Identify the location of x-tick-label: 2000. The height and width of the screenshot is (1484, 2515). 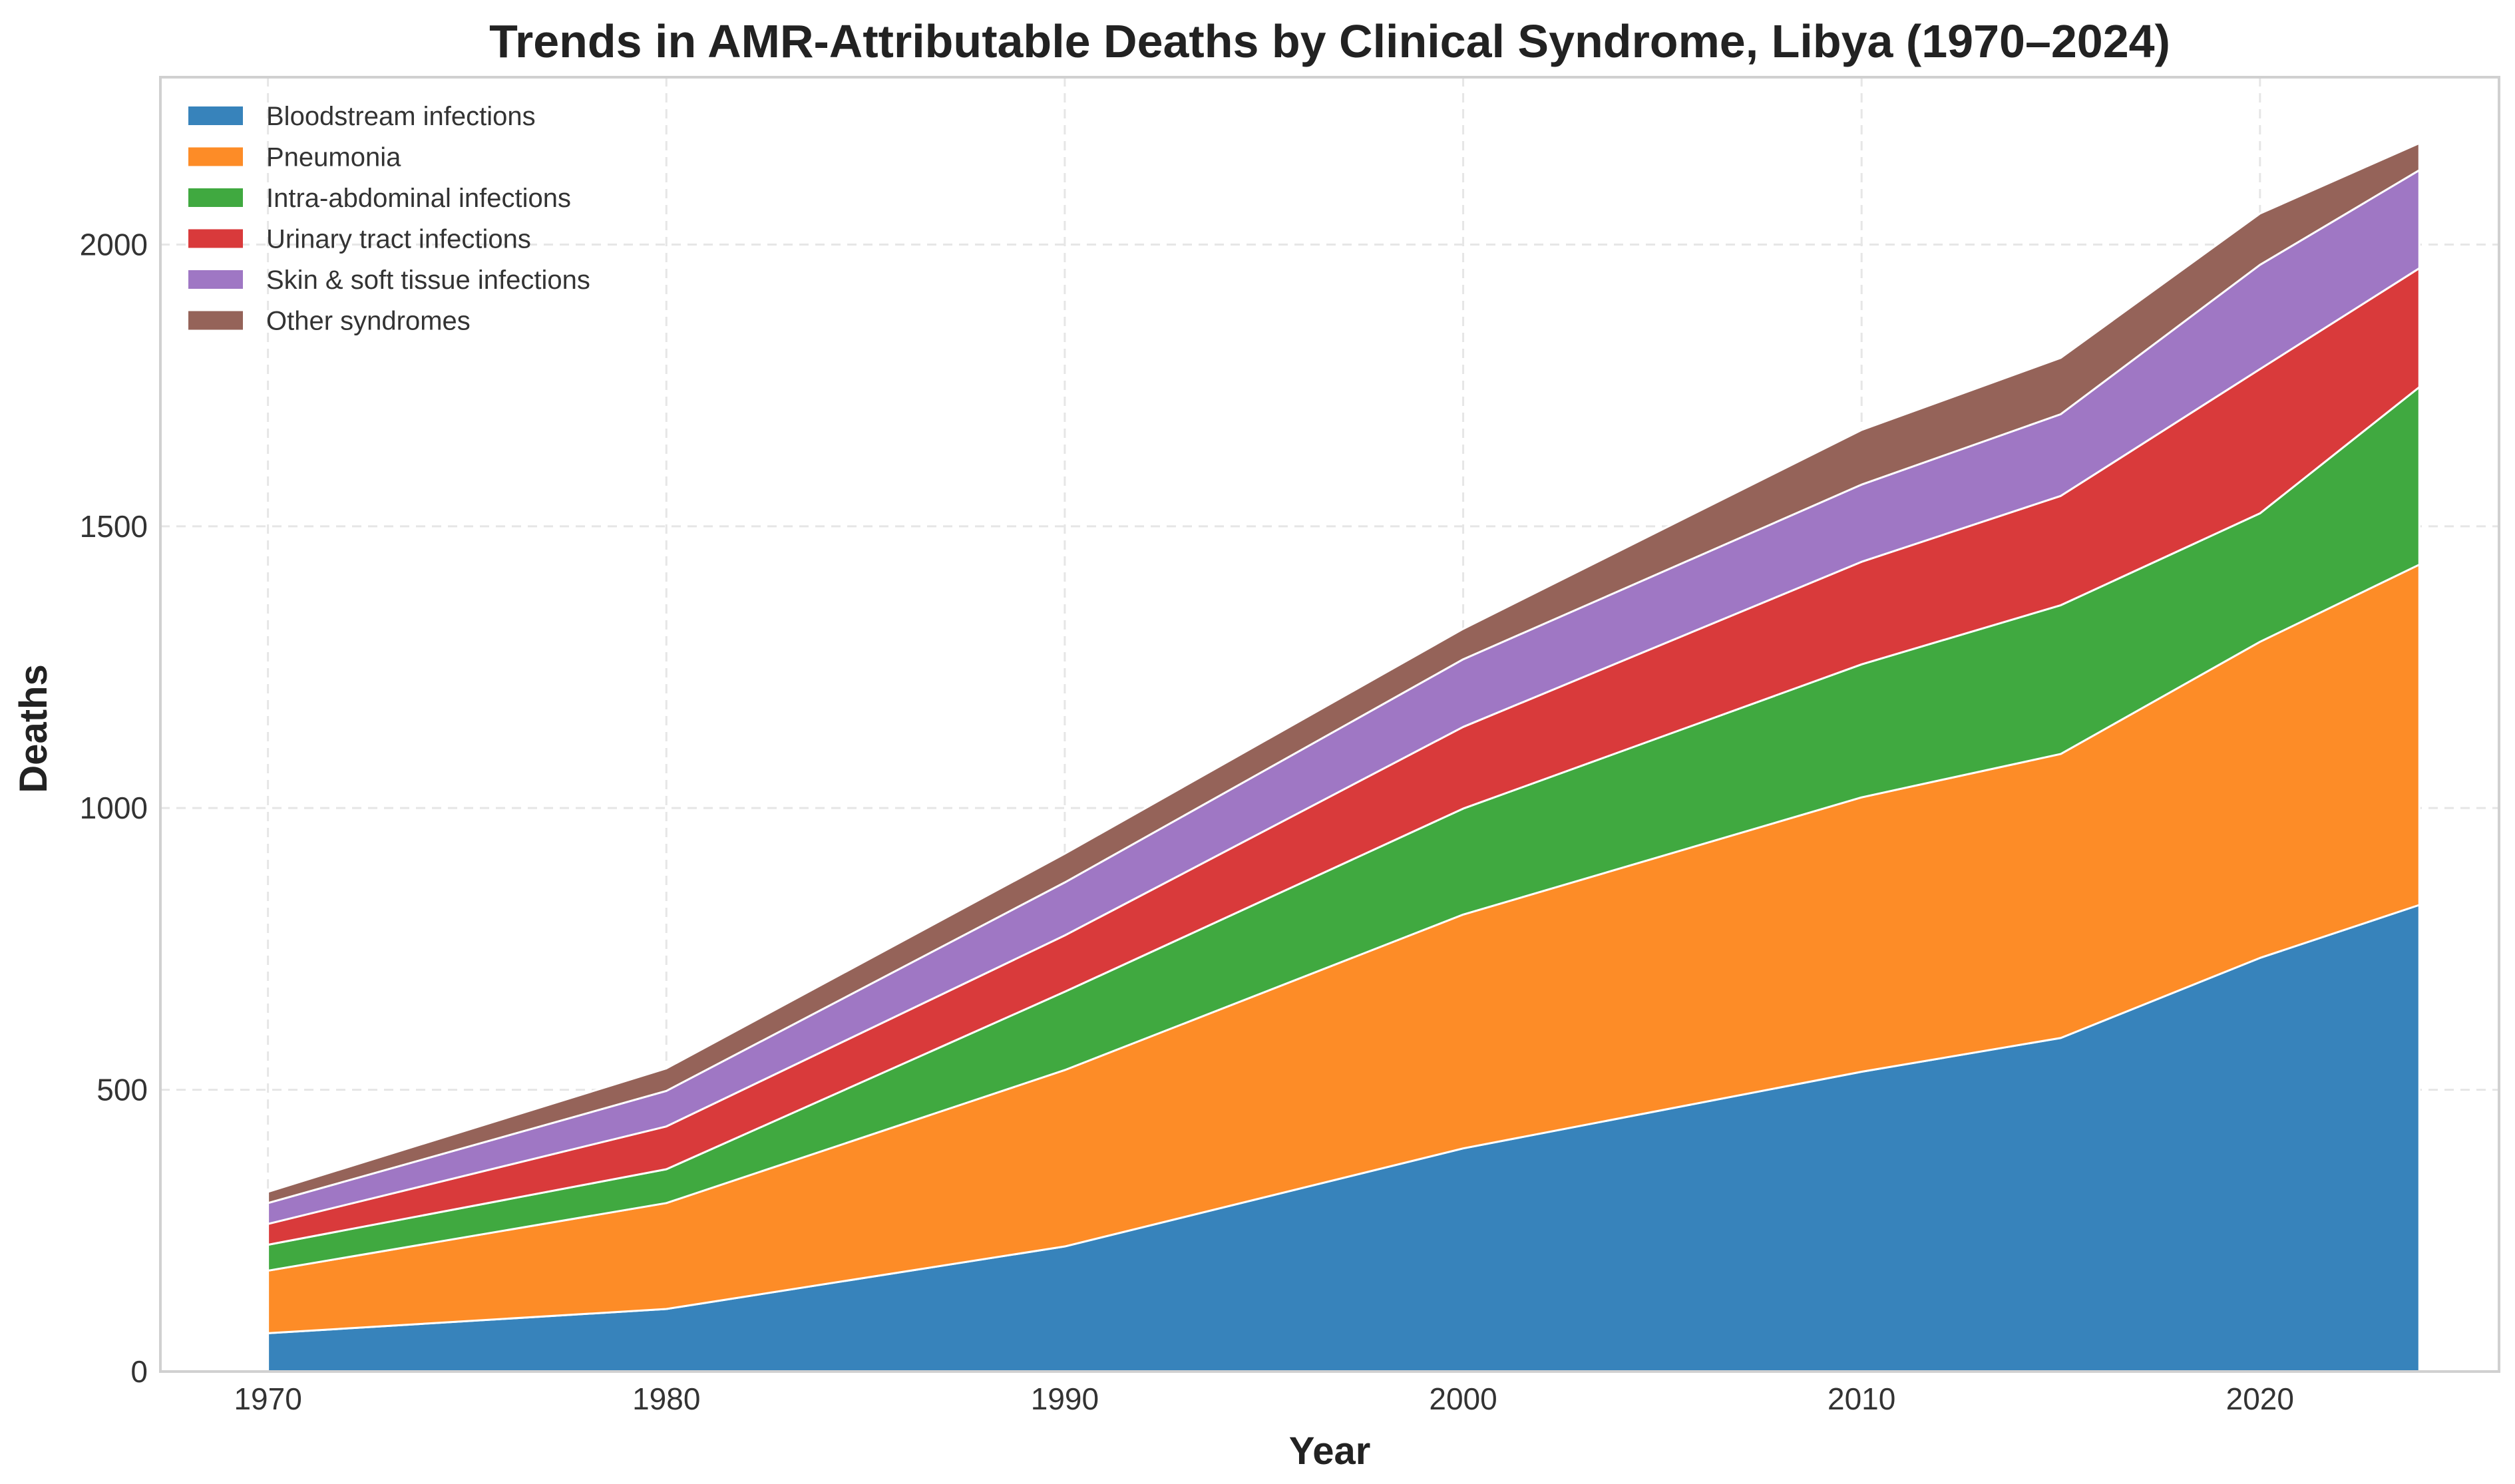
(1463, 1399).